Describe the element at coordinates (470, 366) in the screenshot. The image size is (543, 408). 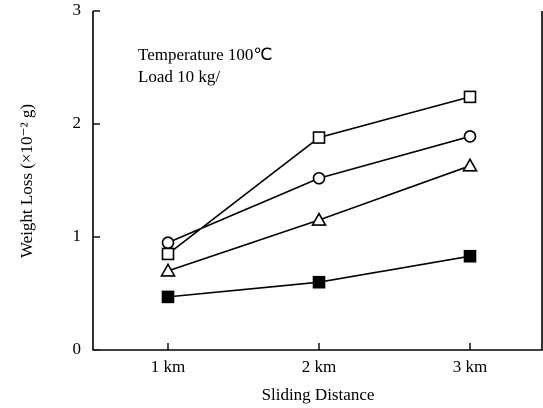
I see `x-tick-label: 3 km` at that location.